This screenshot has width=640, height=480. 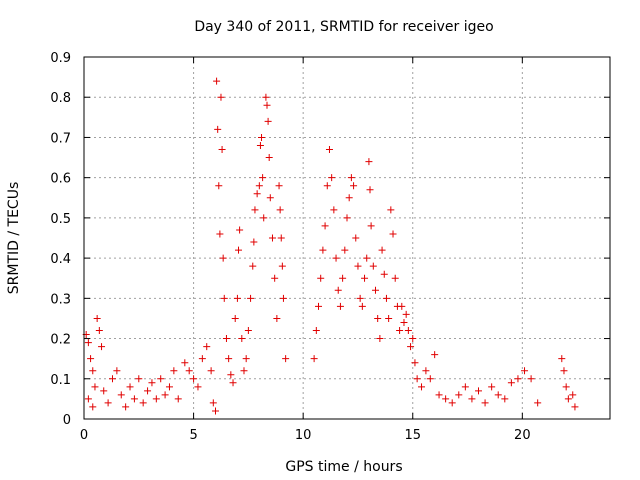 I want to click on y-tick-label: 0.9, so click(x=60, y=58).